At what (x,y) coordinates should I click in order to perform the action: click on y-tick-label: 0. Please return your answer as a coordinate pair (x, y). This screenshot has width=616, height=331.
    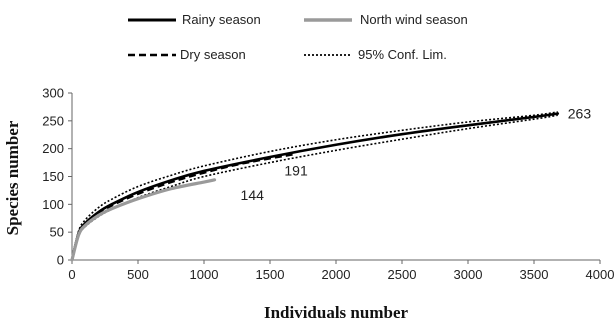
    Looking at the image, I should click on (60, 260).